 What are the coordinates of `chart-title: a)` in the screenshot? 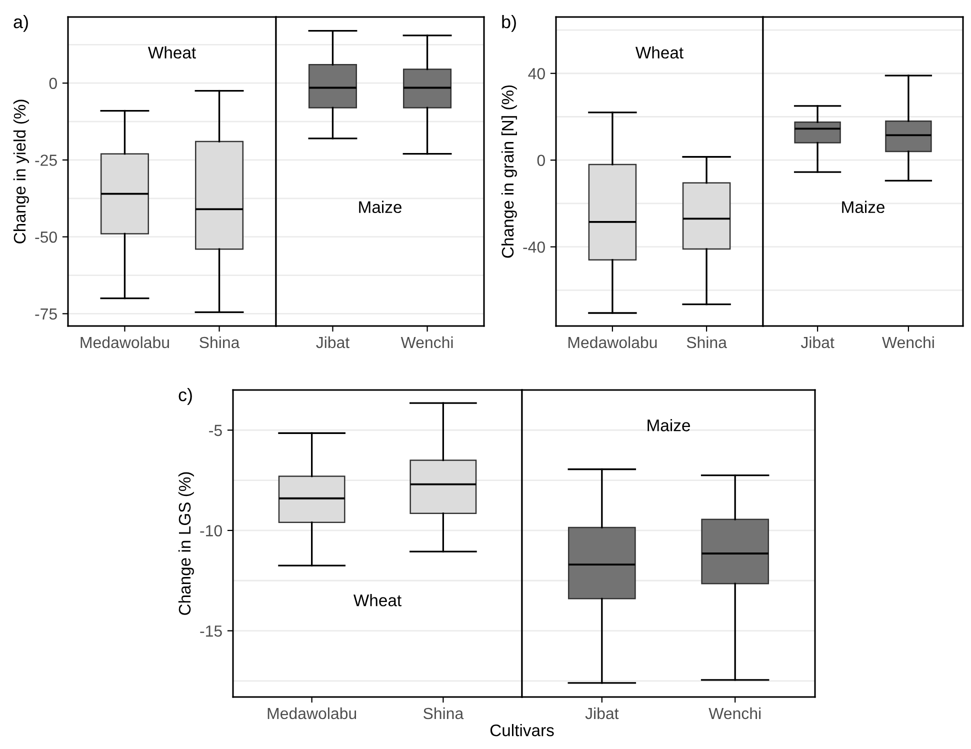 It's located at (21, 23).